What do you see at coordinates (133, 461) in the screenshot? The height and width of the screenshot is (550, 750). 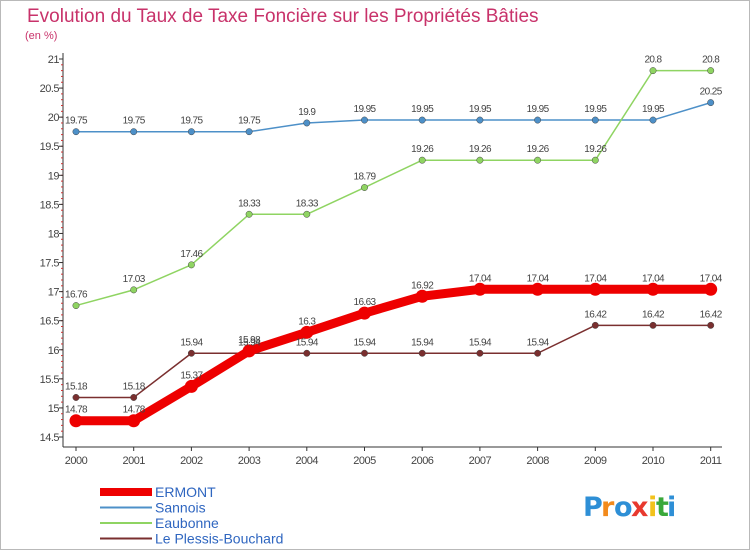 I see `x-tick-label: 2001` at bounding box center [133, 461].